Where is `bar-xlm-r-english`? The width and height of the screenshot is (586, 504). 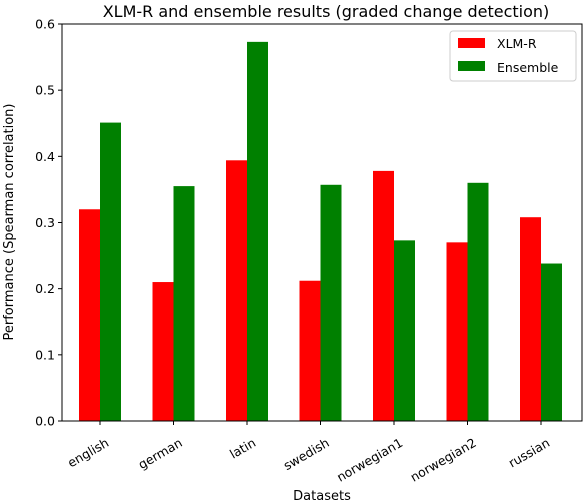
bar-xlm-r-english is located at coordinates (89, 315).